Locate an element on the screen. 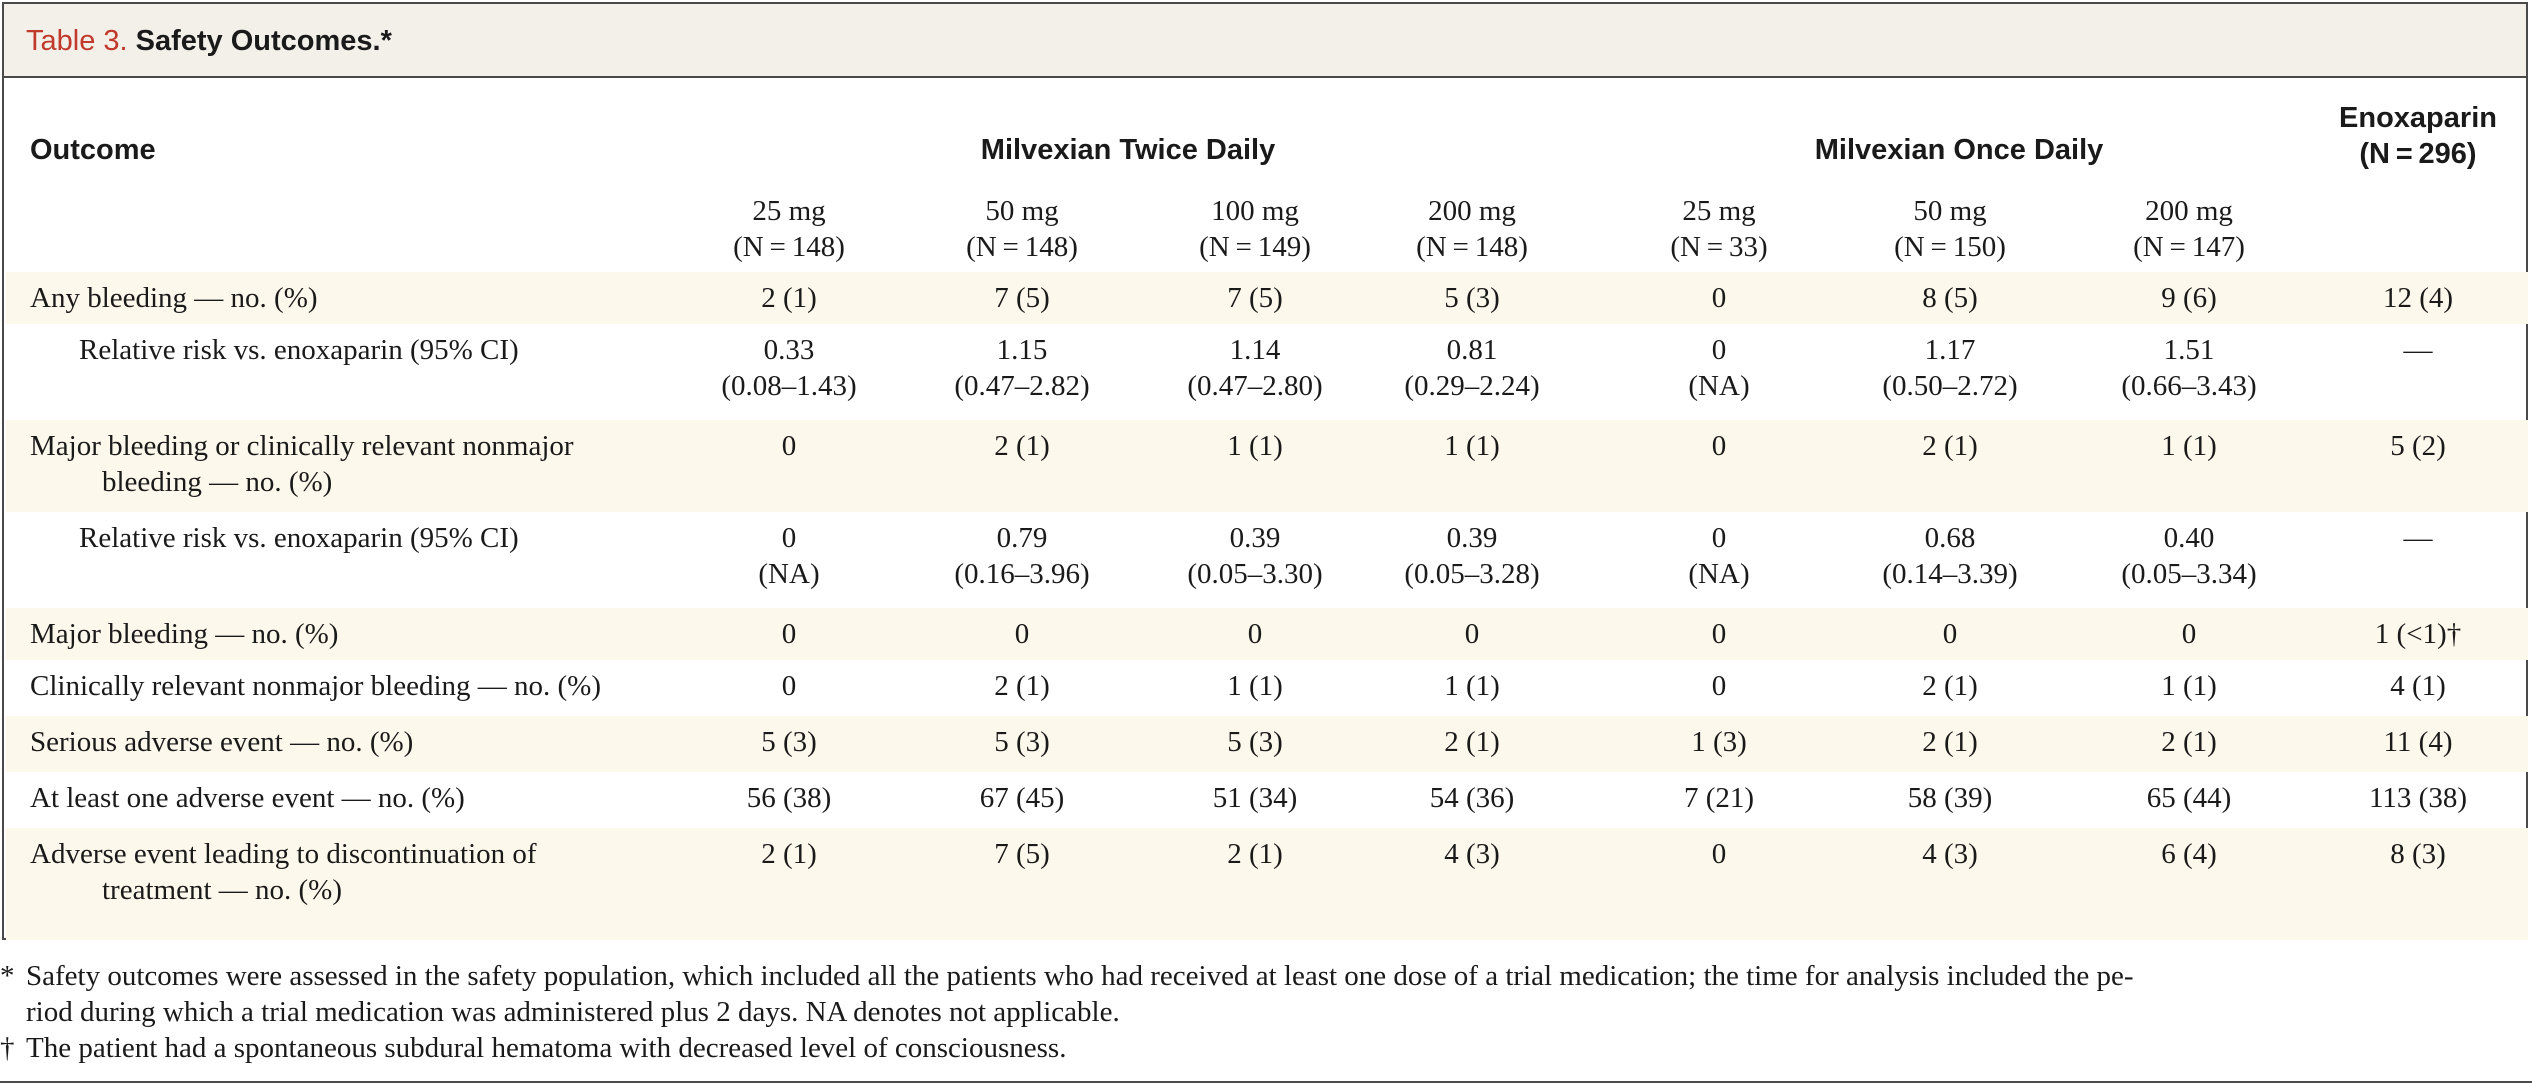 The height and width of the screenshot is (1087, 2532). row-label: Serious adverse event — no. (%) is located at coordinates (222, 742).